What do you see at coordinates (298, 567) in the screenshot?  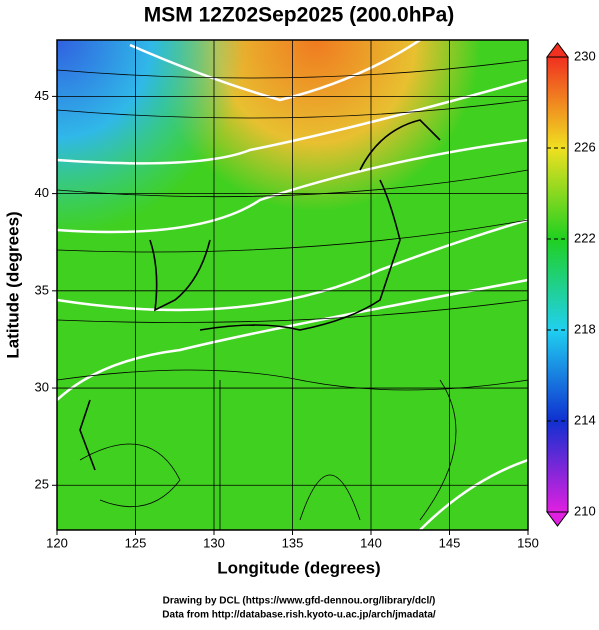 I see `x-axis-label: Longitude (degrees)` at bounding box center [298, 567].